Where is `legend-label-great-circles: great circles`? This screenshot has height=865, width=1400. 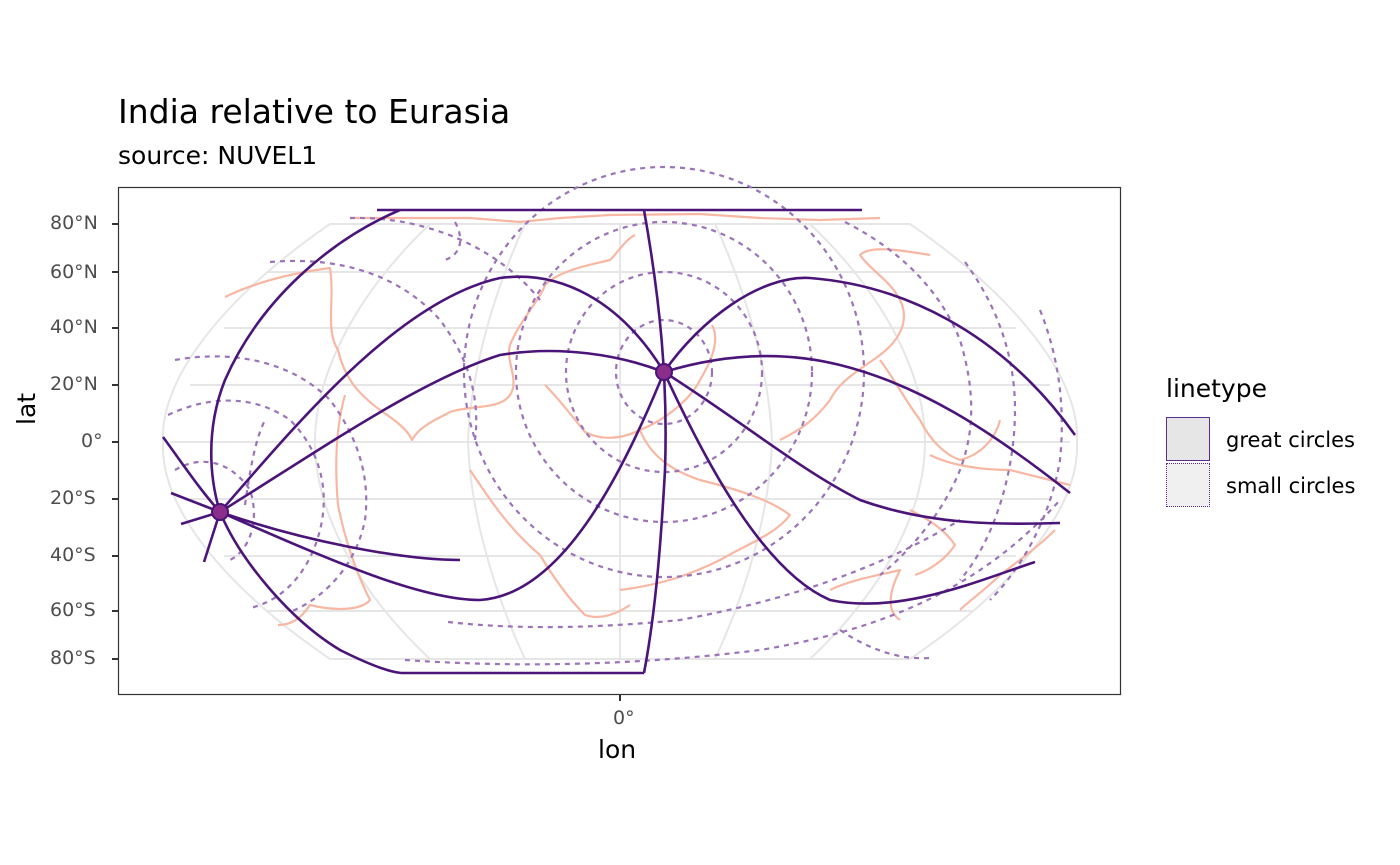 legend-label-great-circles: great circles is located at coordinates (1290, 440).